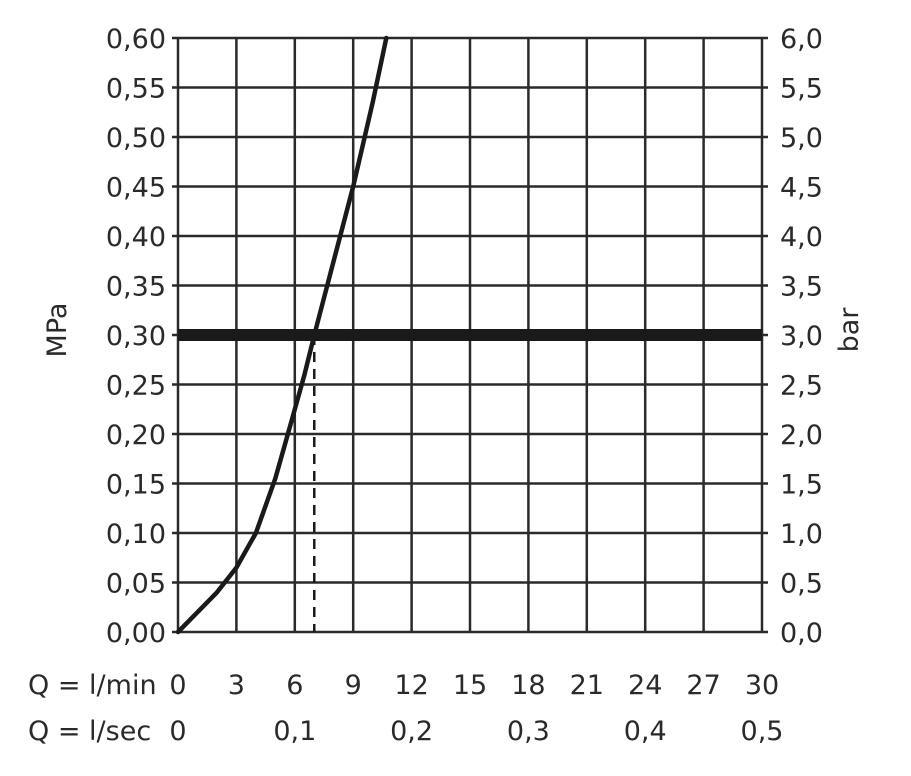 The height and width of the screenshot is (776, 911). I want to click on y-left-tick-label: 0,45, so click(136, 188).